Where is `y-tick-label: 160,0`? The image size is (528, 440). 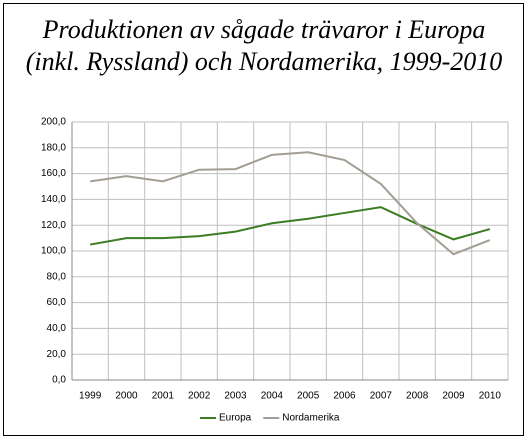
y-tick-label: 160,0 is located at coordinates (53, 173).